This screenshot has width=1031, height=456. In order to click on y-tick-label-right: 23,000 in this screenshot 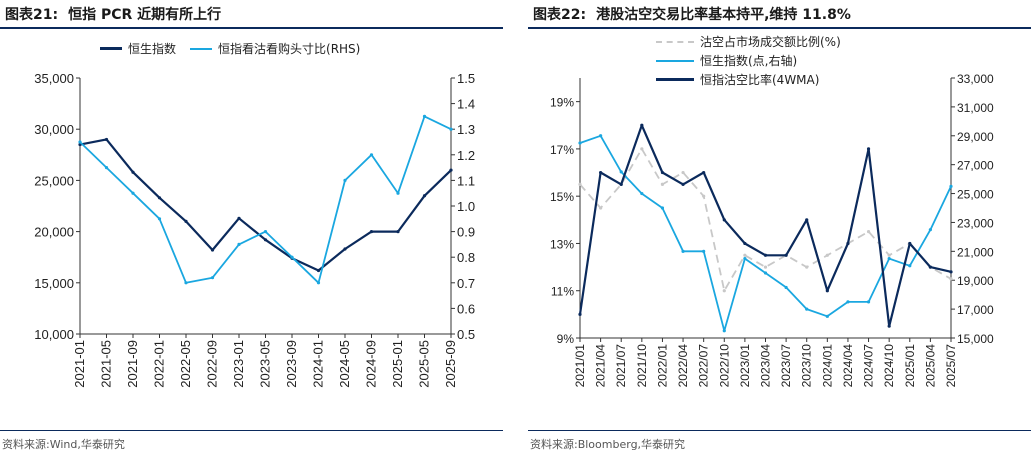, I will do `click(975, 223)`.